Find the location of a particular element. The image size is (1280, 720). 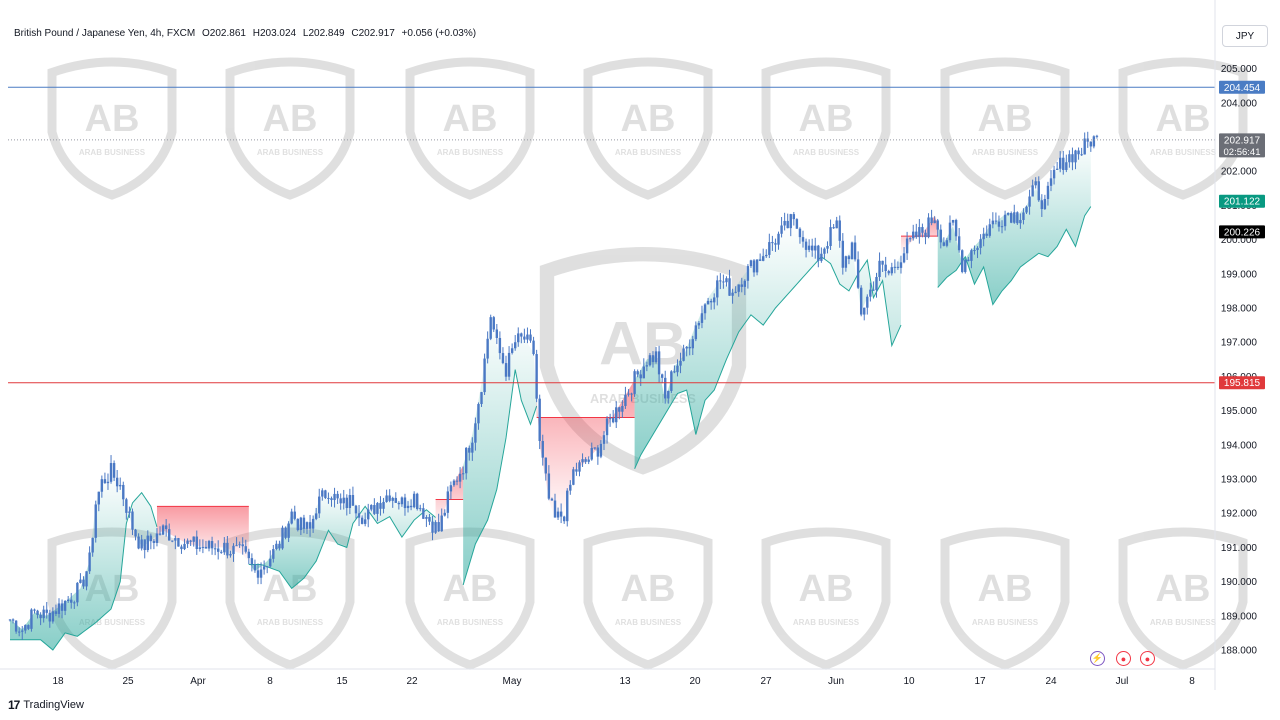

symbol-name: British Pound / Japanese Yen, 4h, FXCM is located at coordinates (105, 33).